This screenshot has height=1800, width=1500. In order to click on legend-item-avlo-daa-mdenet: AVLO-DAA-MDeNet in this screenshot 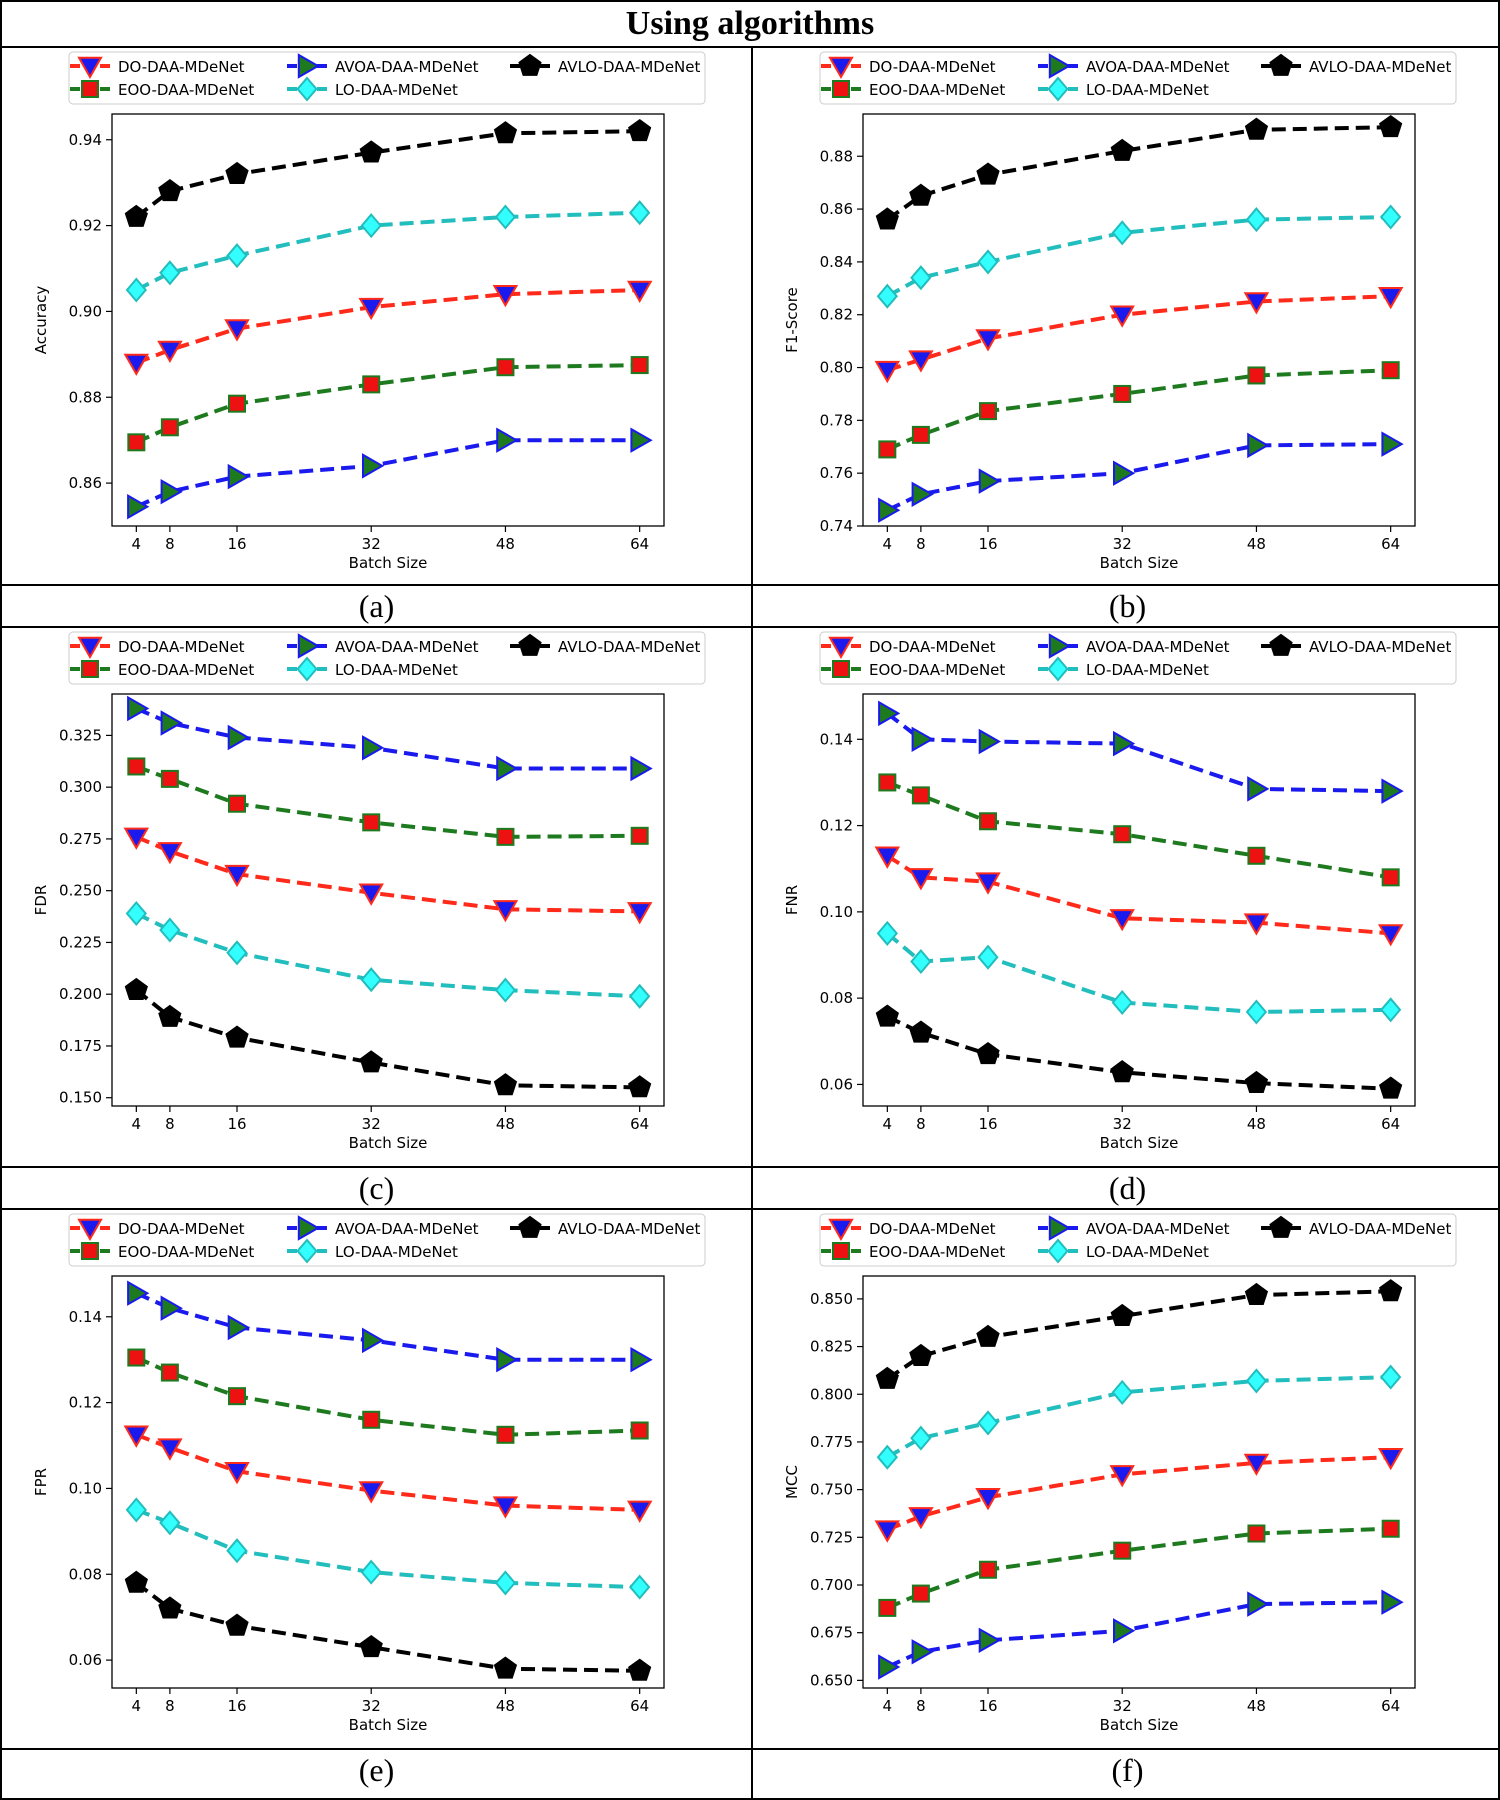, I will do `click(1356, 644)`.